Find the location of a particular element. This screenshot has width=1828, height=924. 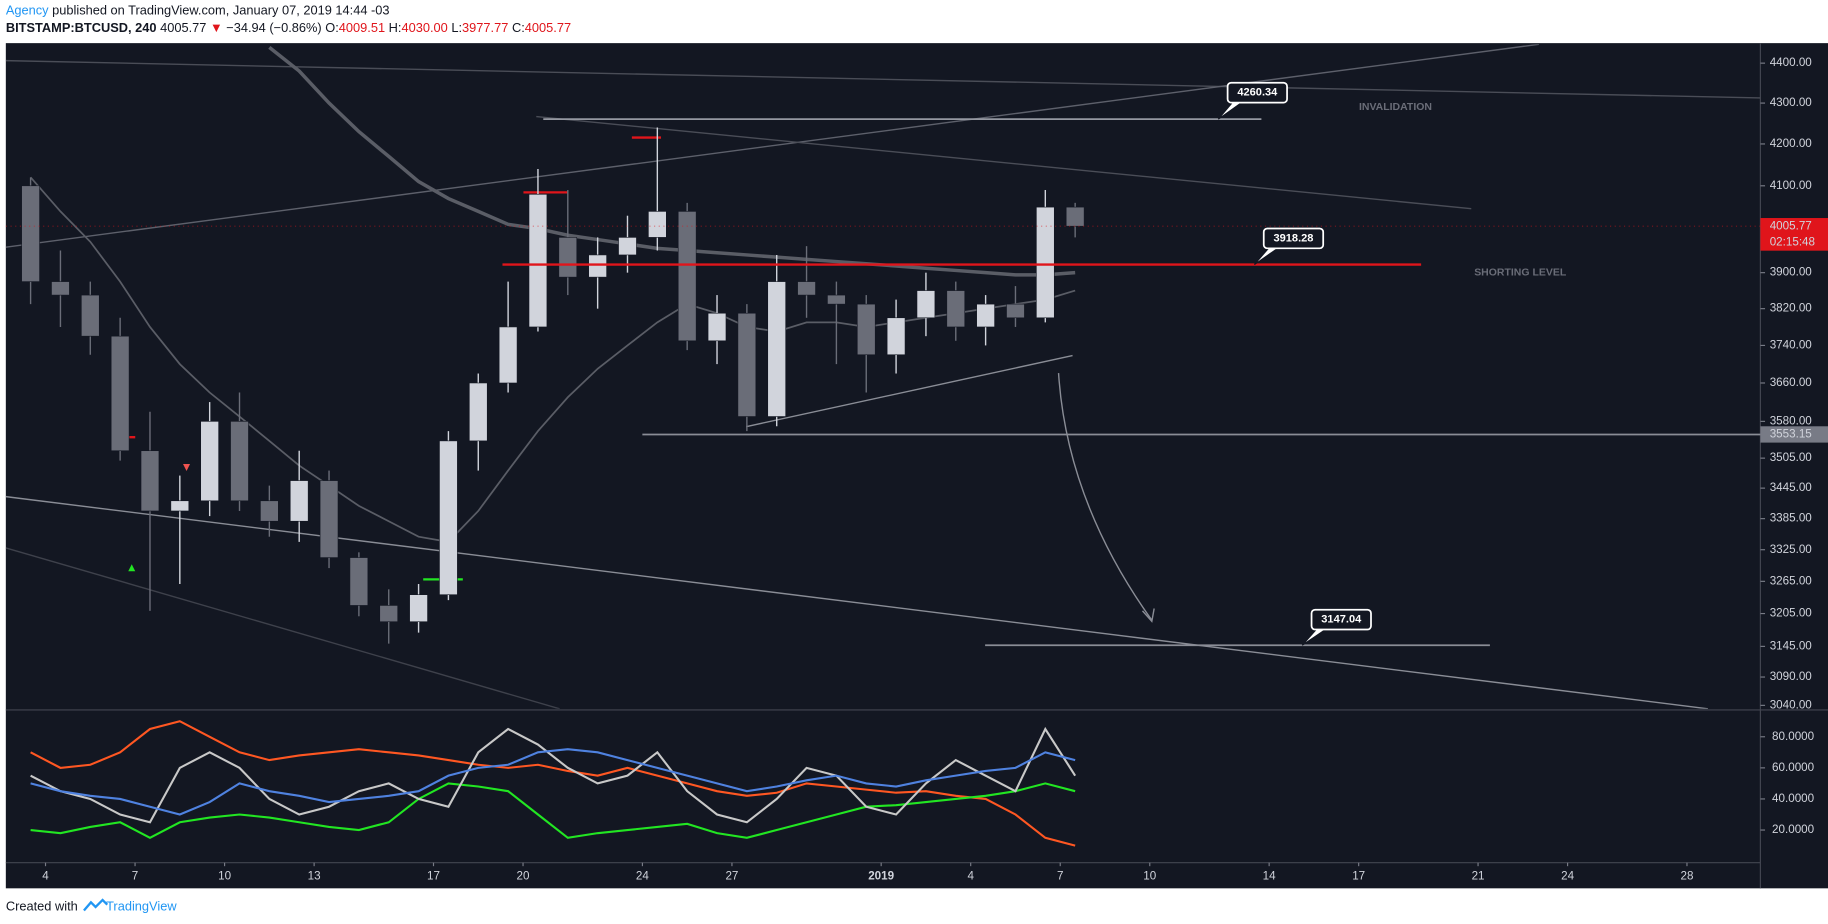

ohlc-h: 4030.00 is located at coordinates (424, 28).